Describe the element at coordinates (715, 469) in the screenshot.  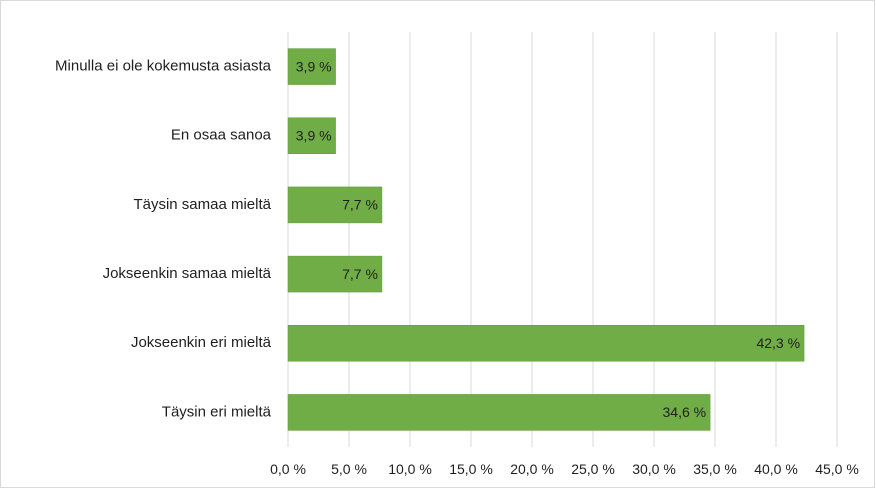
I see `x-tick-label: 35,0 %` at that location.